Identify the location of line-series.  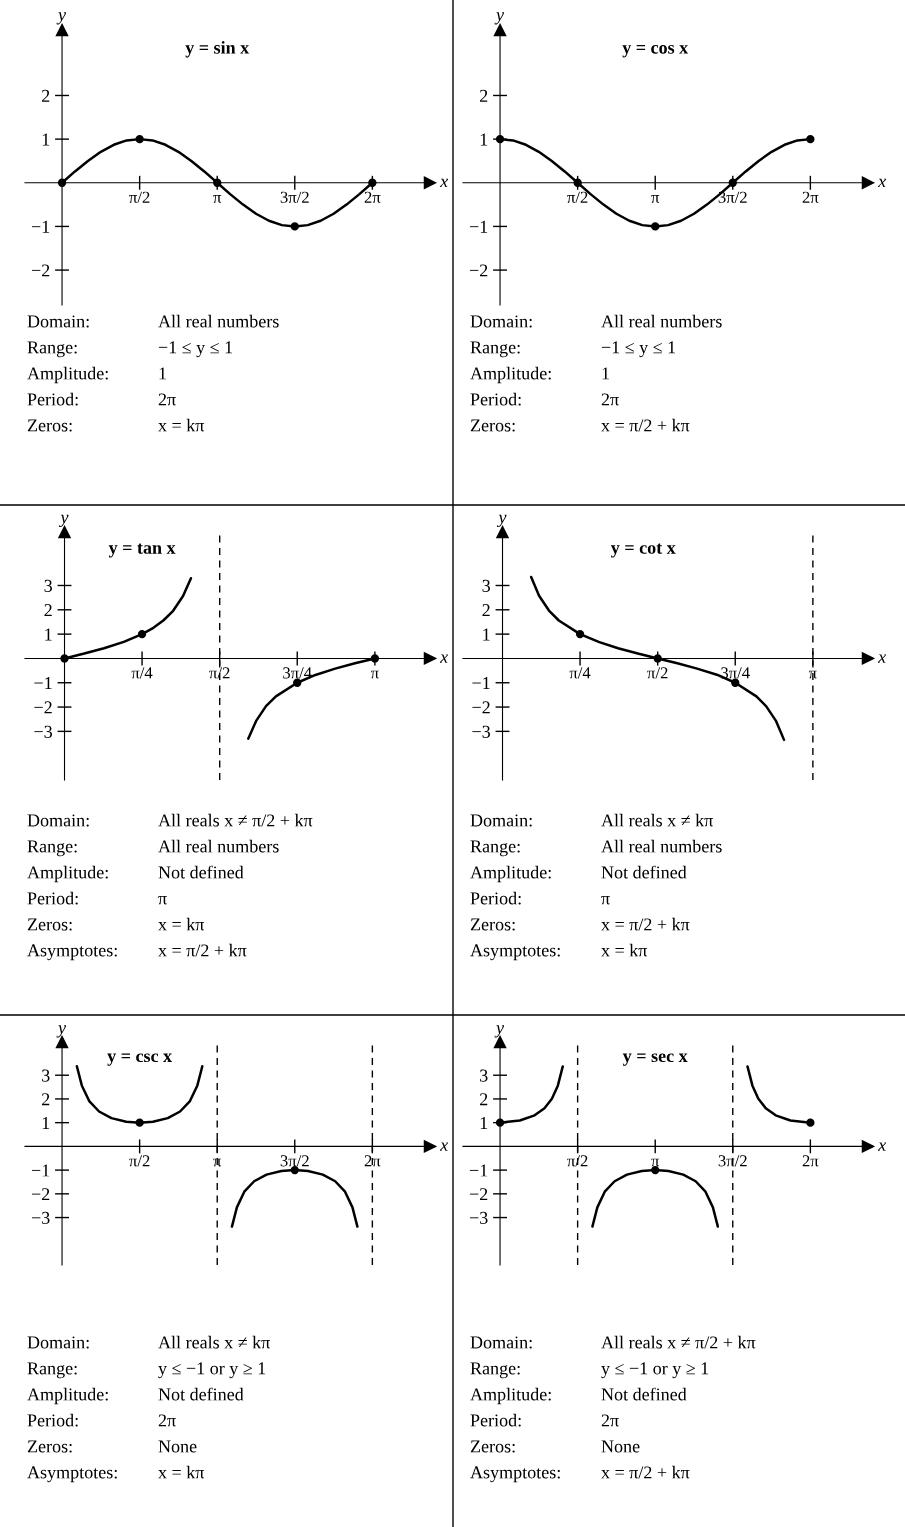
(294, 1198).